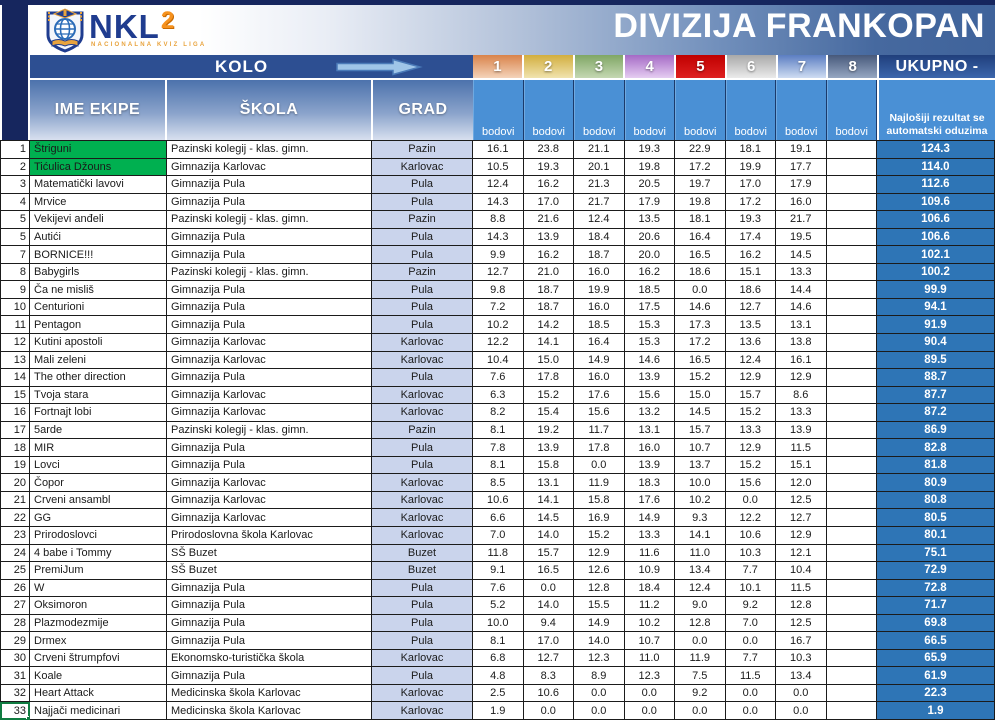 The height and width of the screenshot is (720, 995). Describe the element at coordinates (548, 553) in the screenshot. I see `score-cell-round-2: 15.7` at that location.